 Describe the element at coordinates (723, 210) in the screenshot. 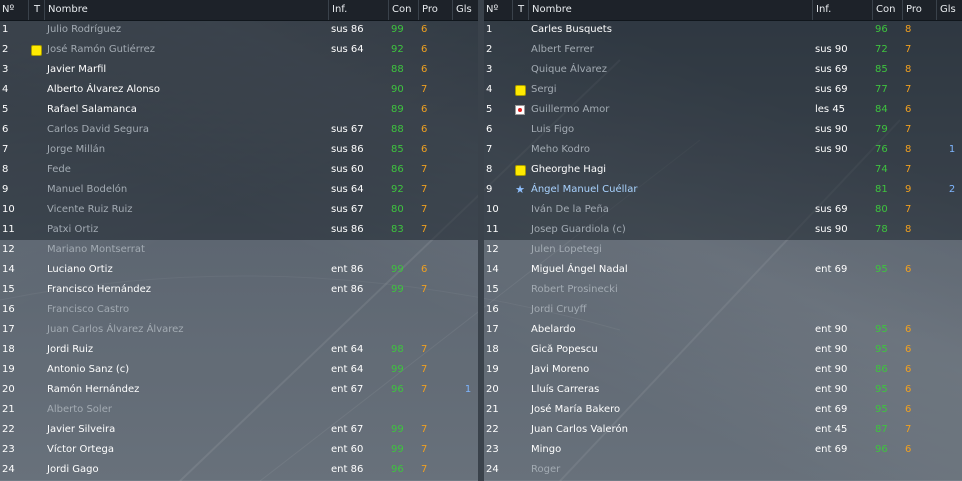

I see `table-row: 10 Iván De la Peña sus 69 80 7` at that location.